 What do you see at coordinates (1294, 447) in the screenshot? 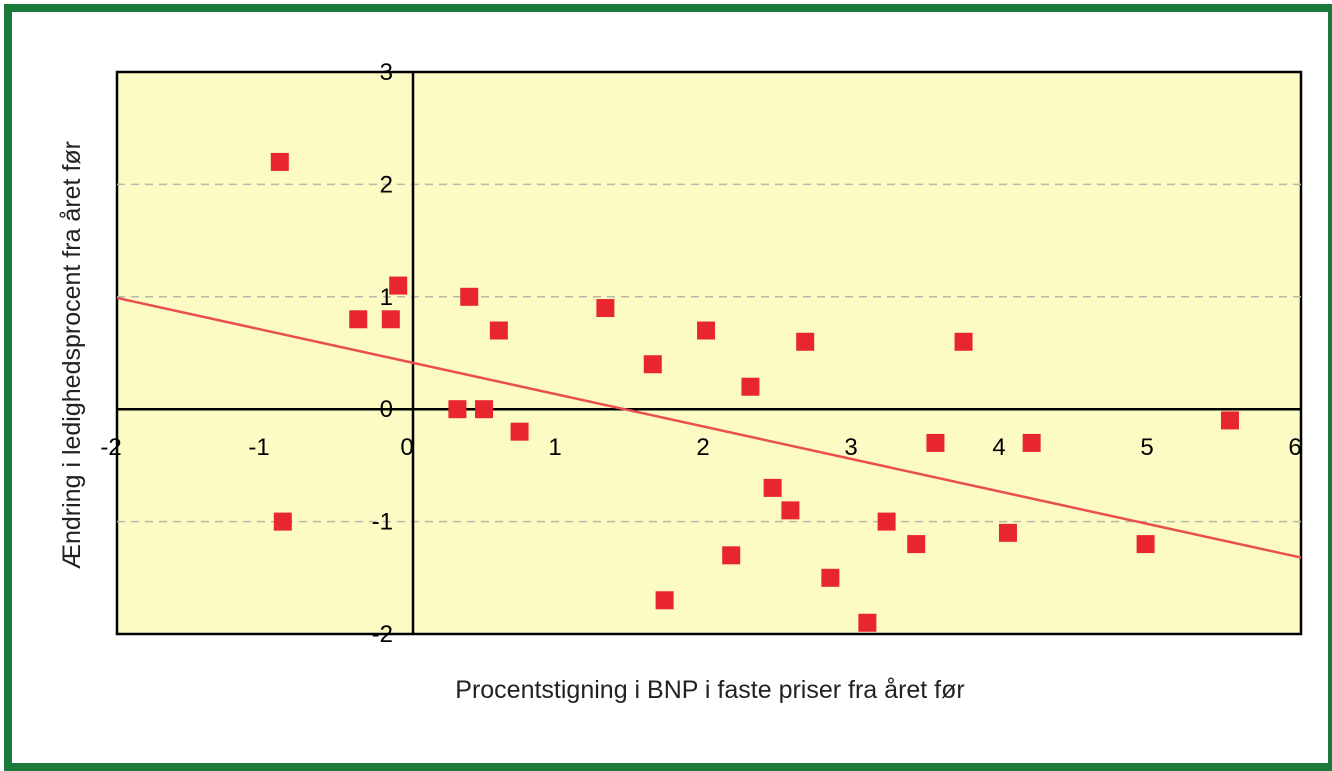
I see `x-tick-label: 6` at bounding box center [1294, 447].